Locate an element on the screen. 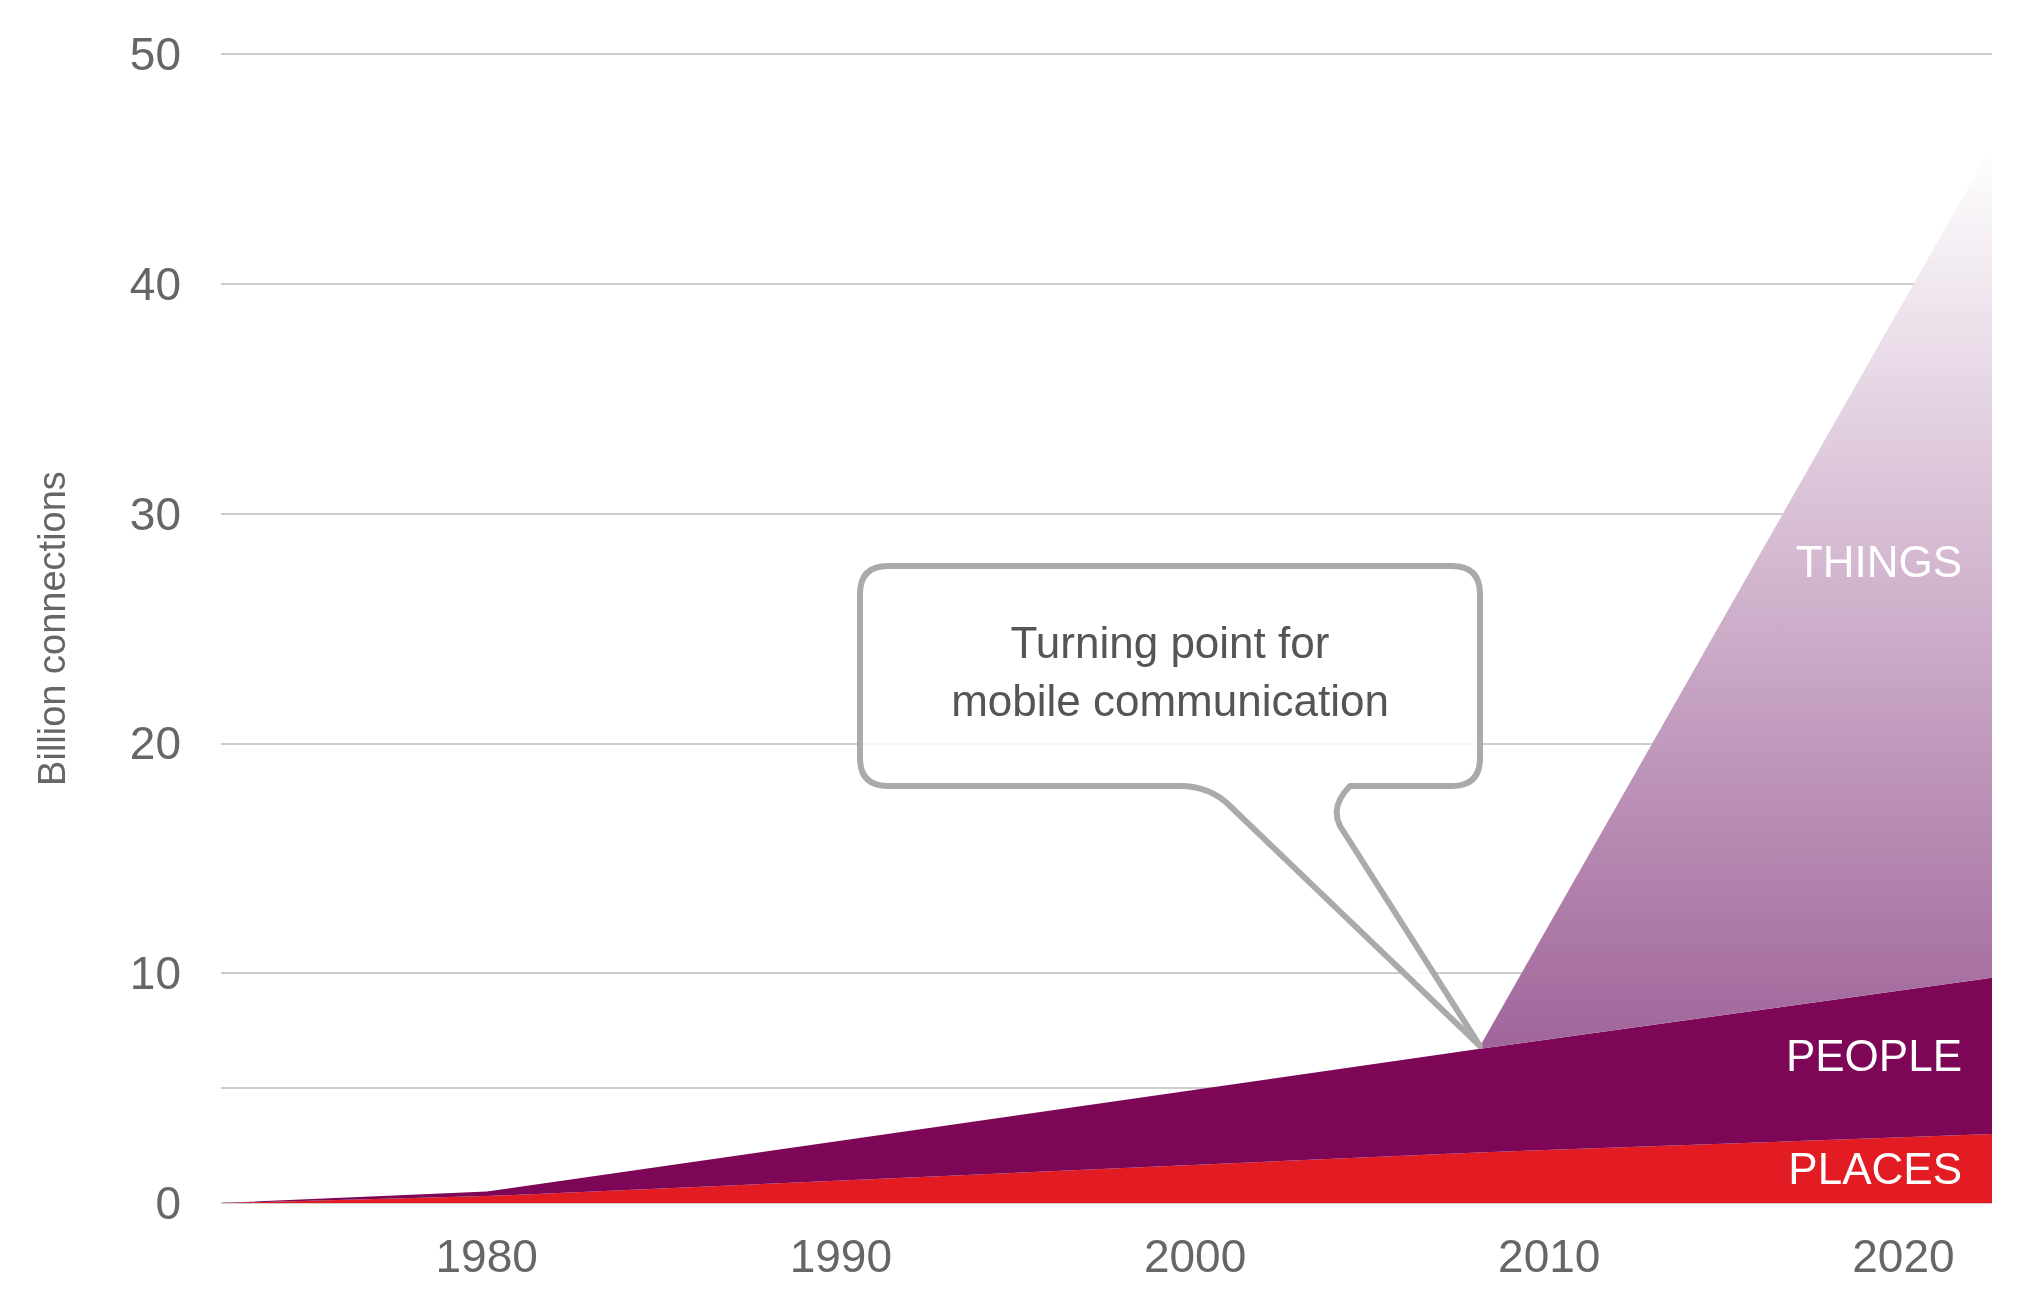  annotation: Turning point for mobile communication is located at coordinates (1170, 672).